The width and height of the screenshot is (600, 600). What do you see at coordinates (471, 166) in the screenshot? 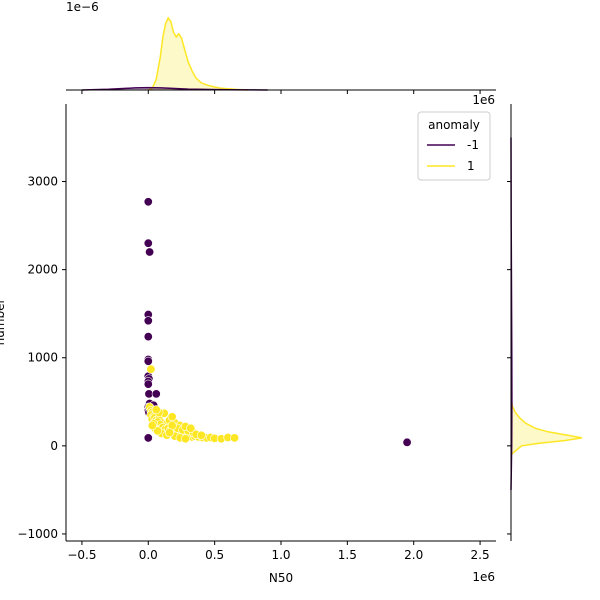
I see `legend-label-1: 1` at bounding box center [471, 166].